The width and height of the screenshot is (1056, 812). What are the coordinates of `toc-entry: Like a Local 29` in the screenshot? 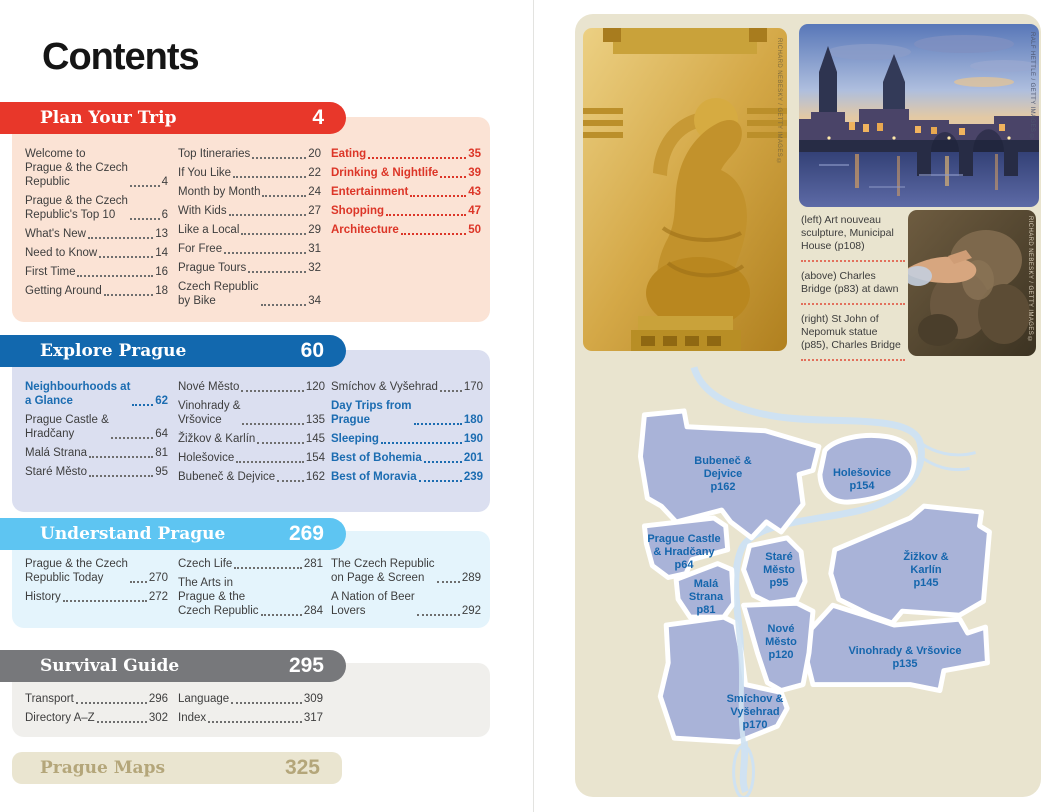 It's located at (249, 230).